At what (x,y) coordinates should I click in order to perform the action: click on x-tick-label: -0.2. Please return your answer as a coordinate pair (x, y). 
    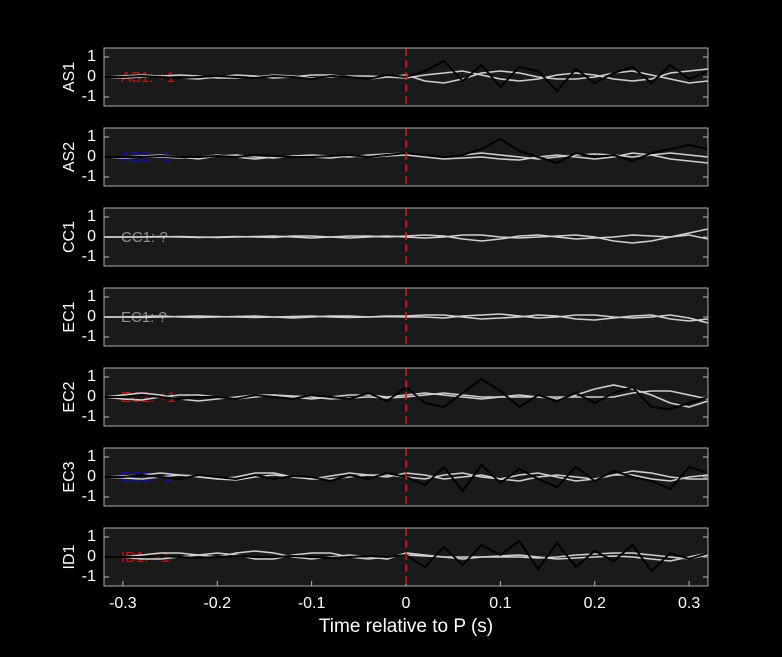
    Looking at the image, I should click on (217, 603).